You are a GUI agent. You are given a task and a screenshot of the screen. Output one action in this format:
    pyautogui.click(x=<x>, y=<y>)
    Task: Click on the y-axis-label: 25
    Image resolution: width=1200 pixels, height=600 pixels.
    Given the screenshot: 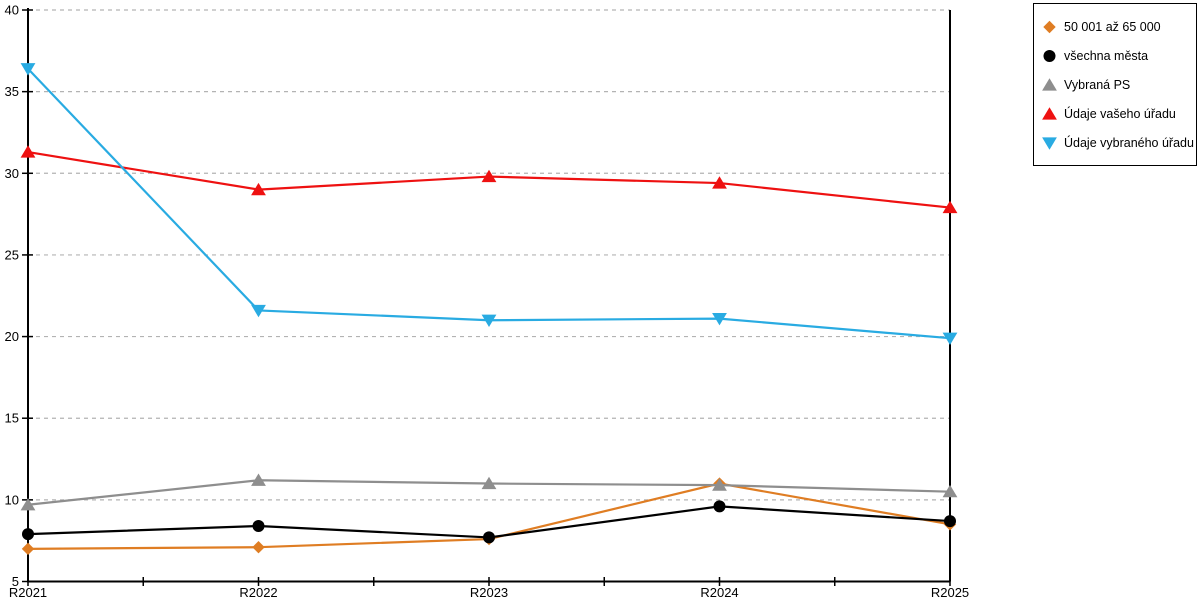 What is the action you would take?
    pyautogui.click(x=12, y=254)
    